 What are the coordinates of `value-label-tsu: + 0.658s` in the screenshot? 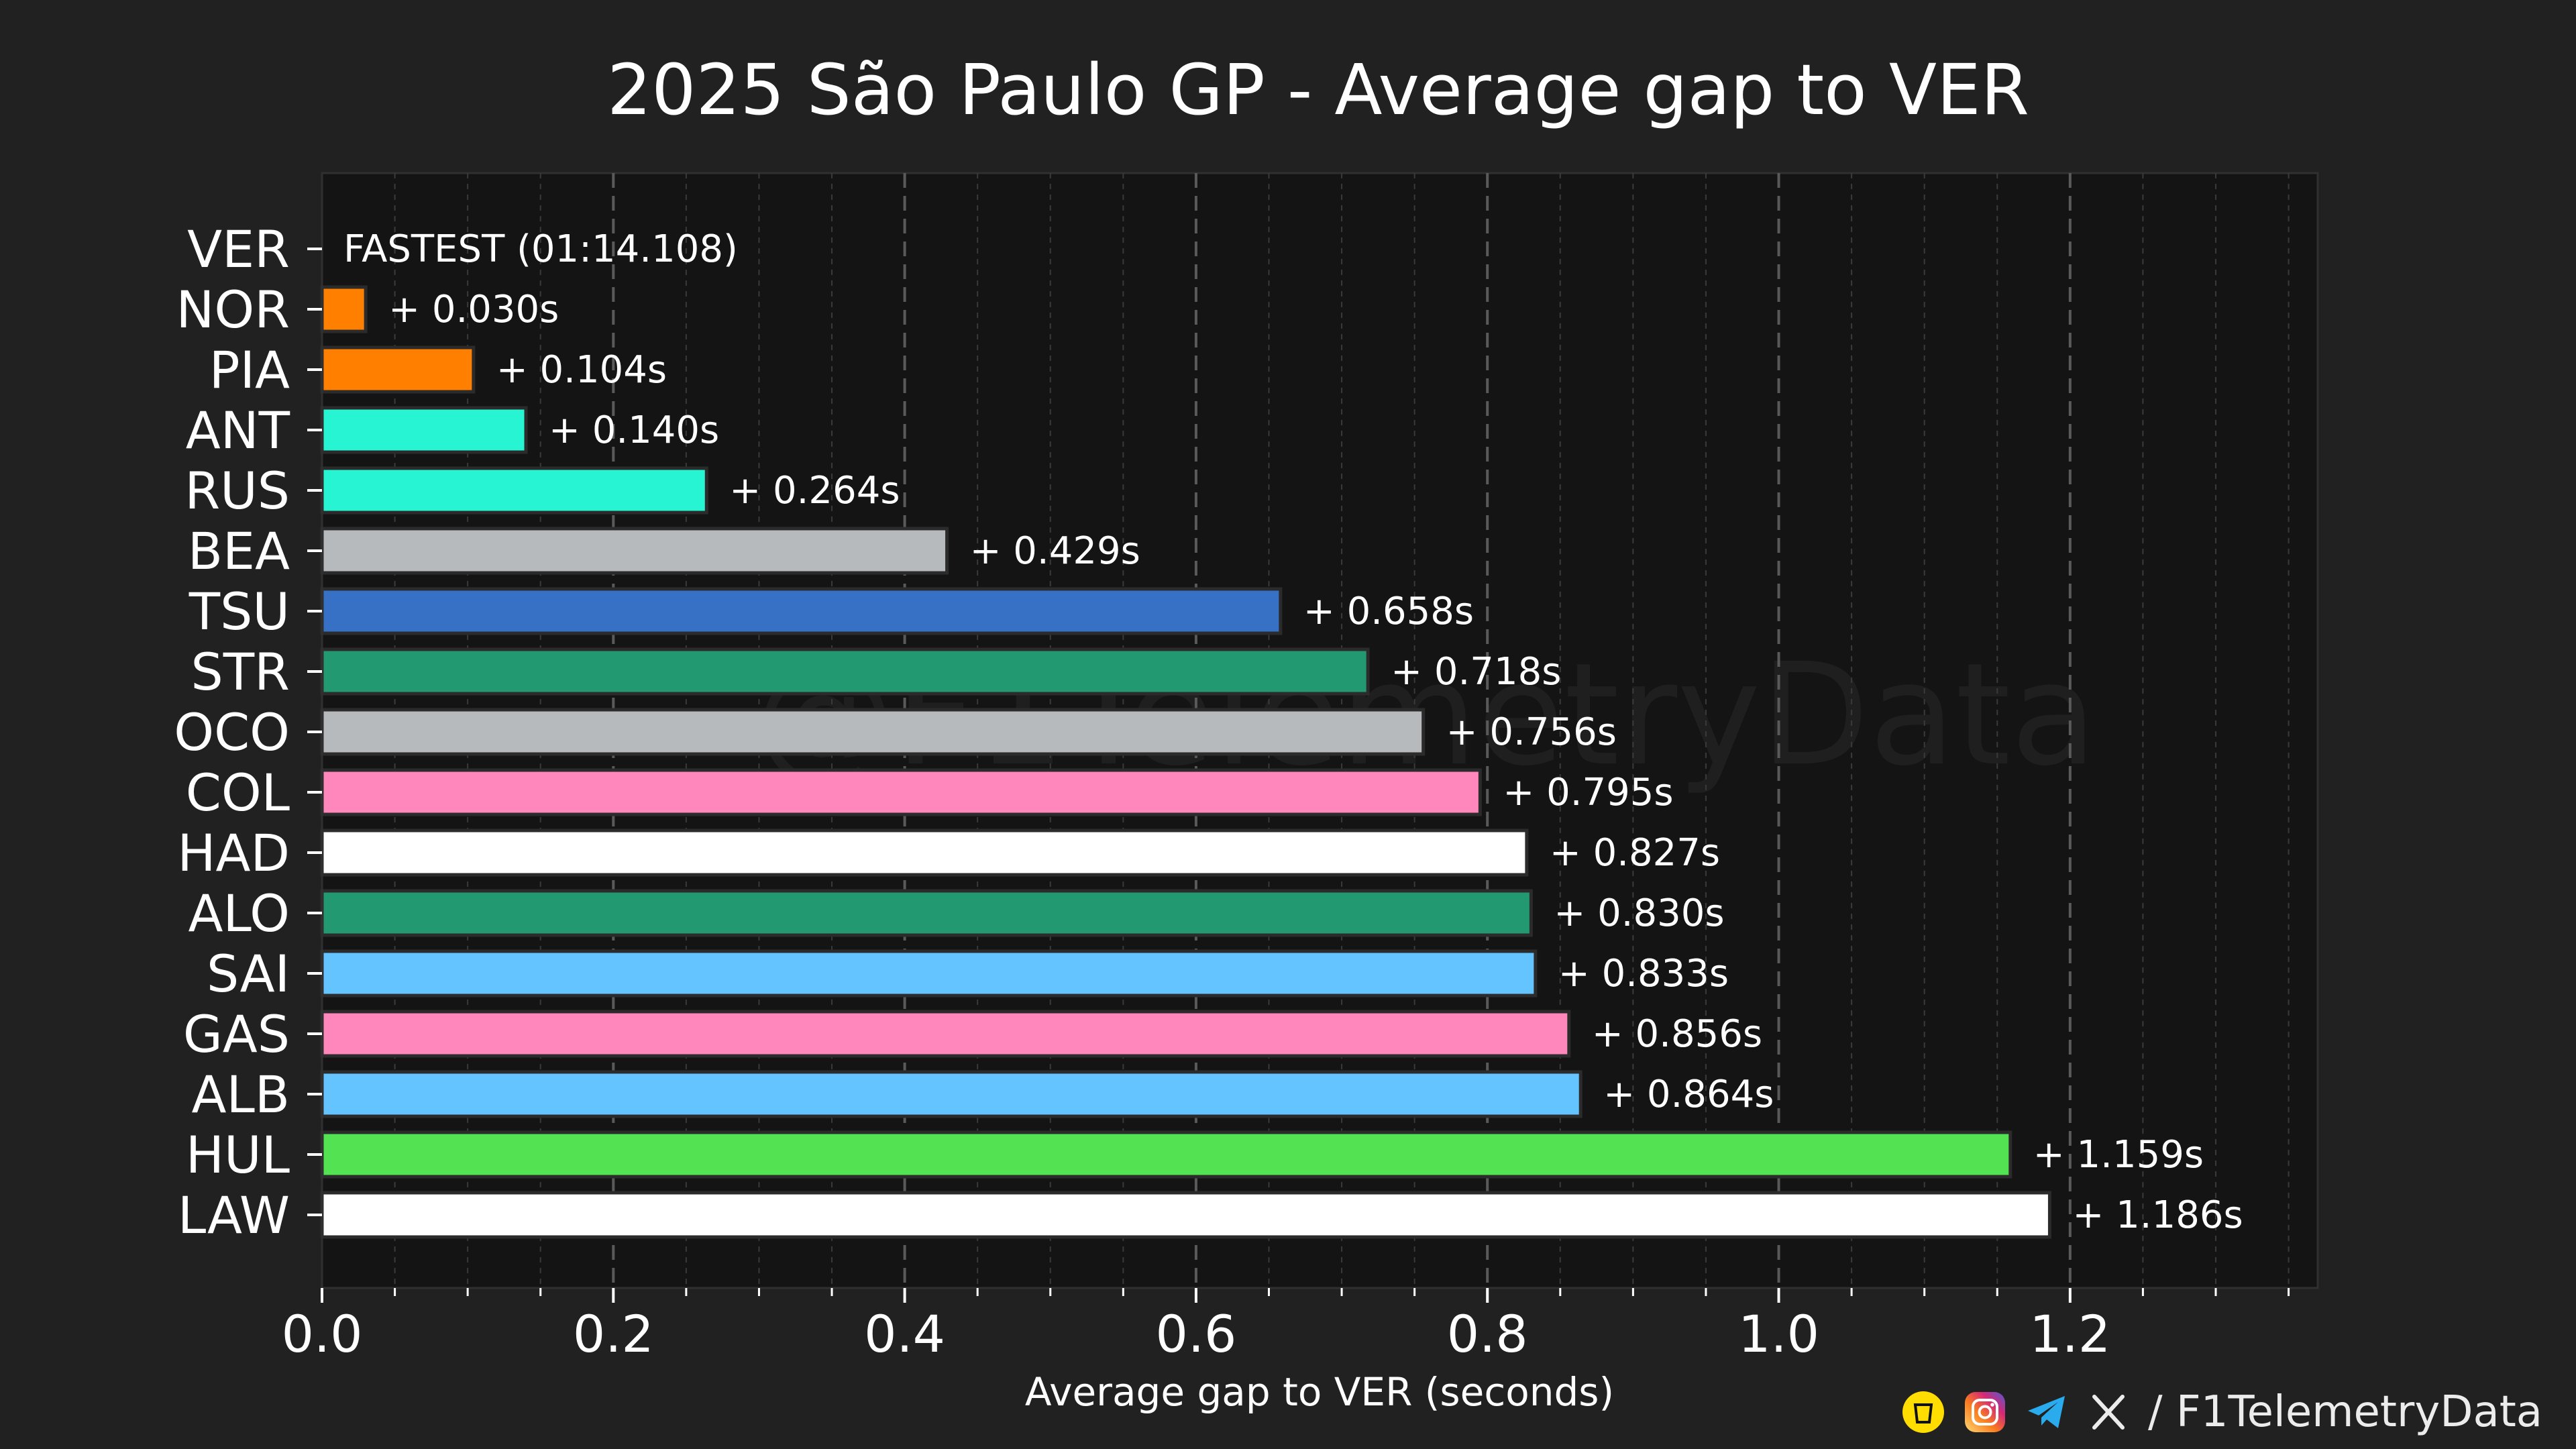 It's located at (1388, 611).